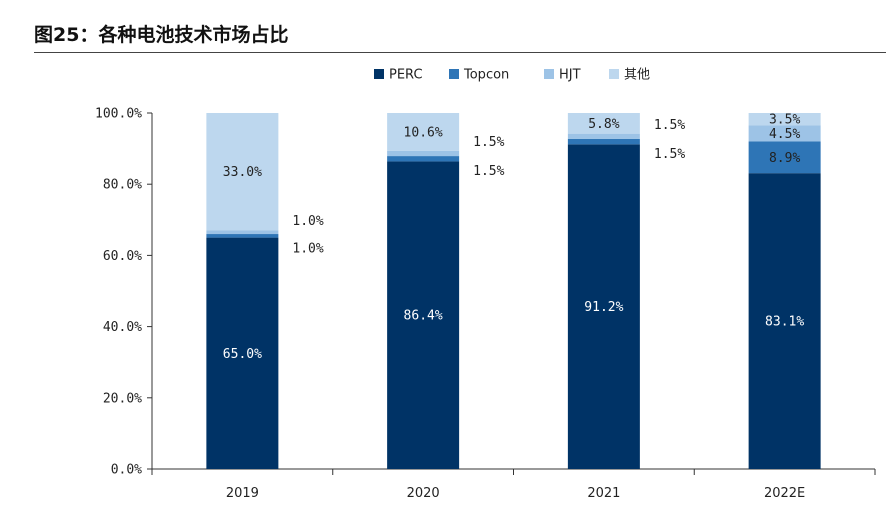  I want to click on data-label-1-0: 86.4%, so click(423, 316).